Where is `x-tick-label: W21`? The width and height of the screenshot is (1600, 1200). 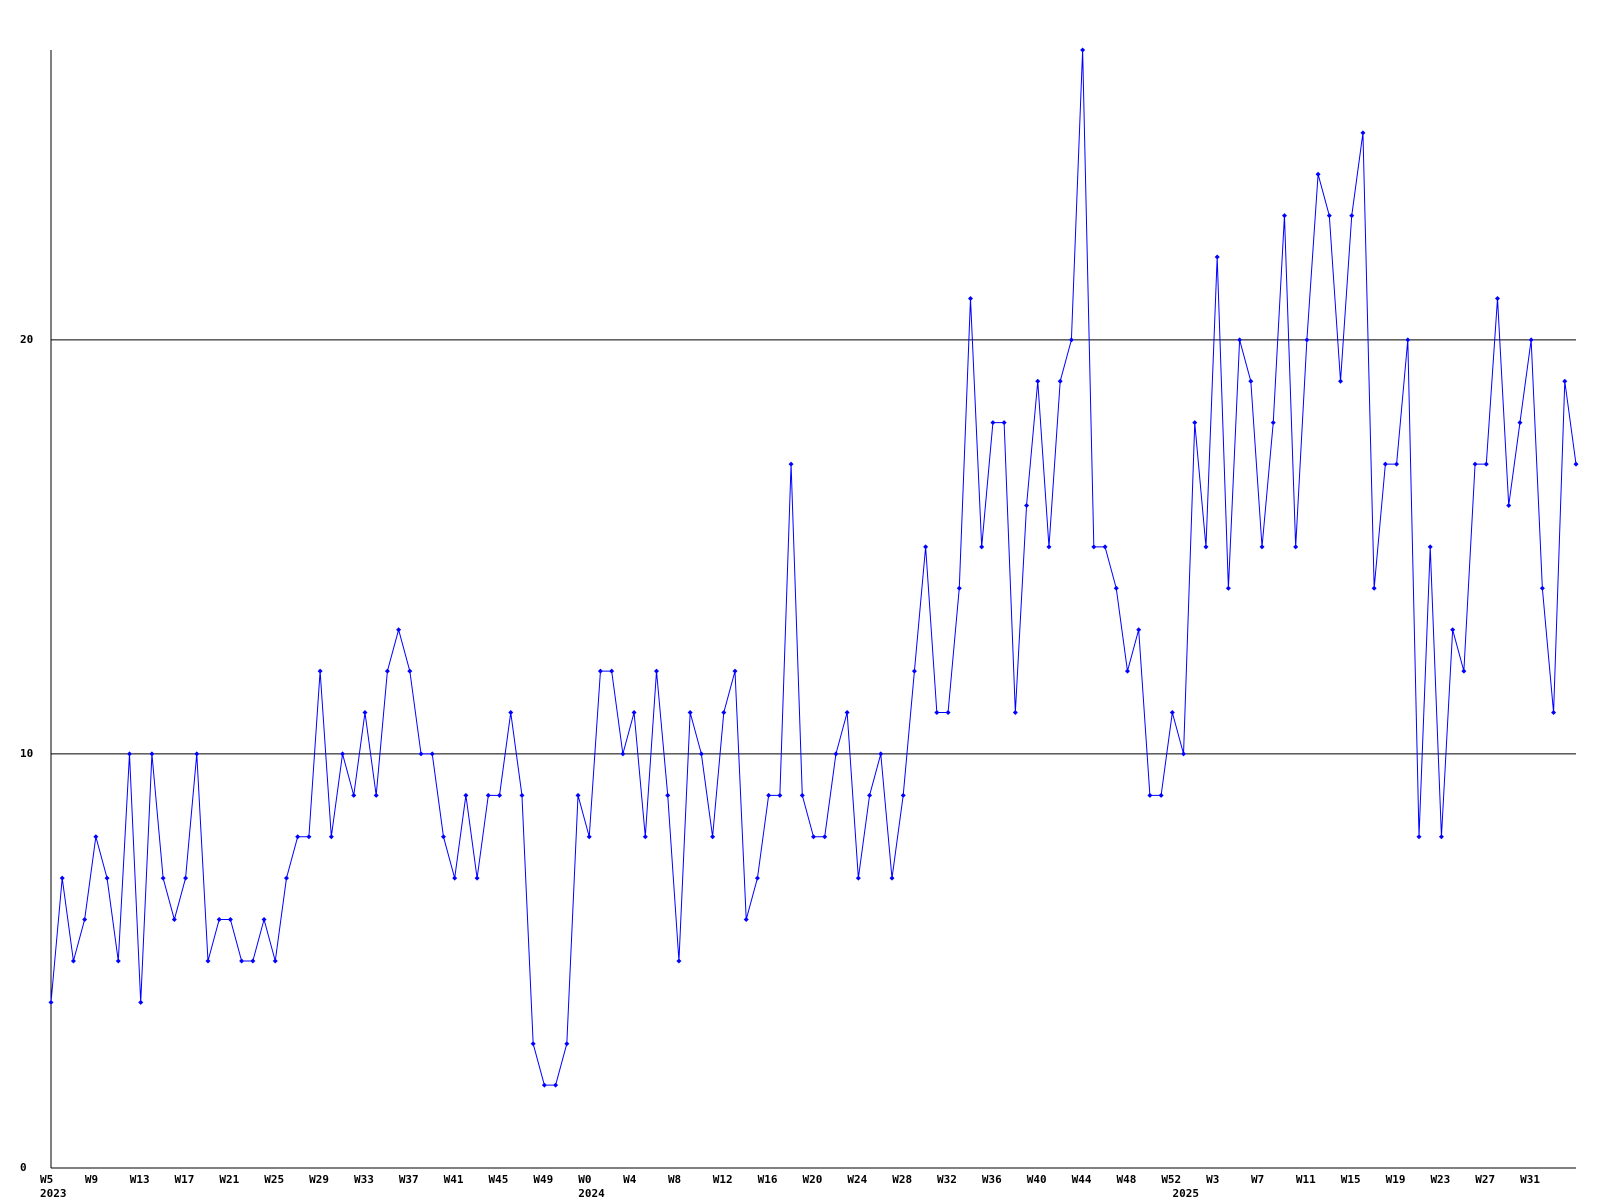
x-tick-label: W21 is located at coordinates (229, 1179).